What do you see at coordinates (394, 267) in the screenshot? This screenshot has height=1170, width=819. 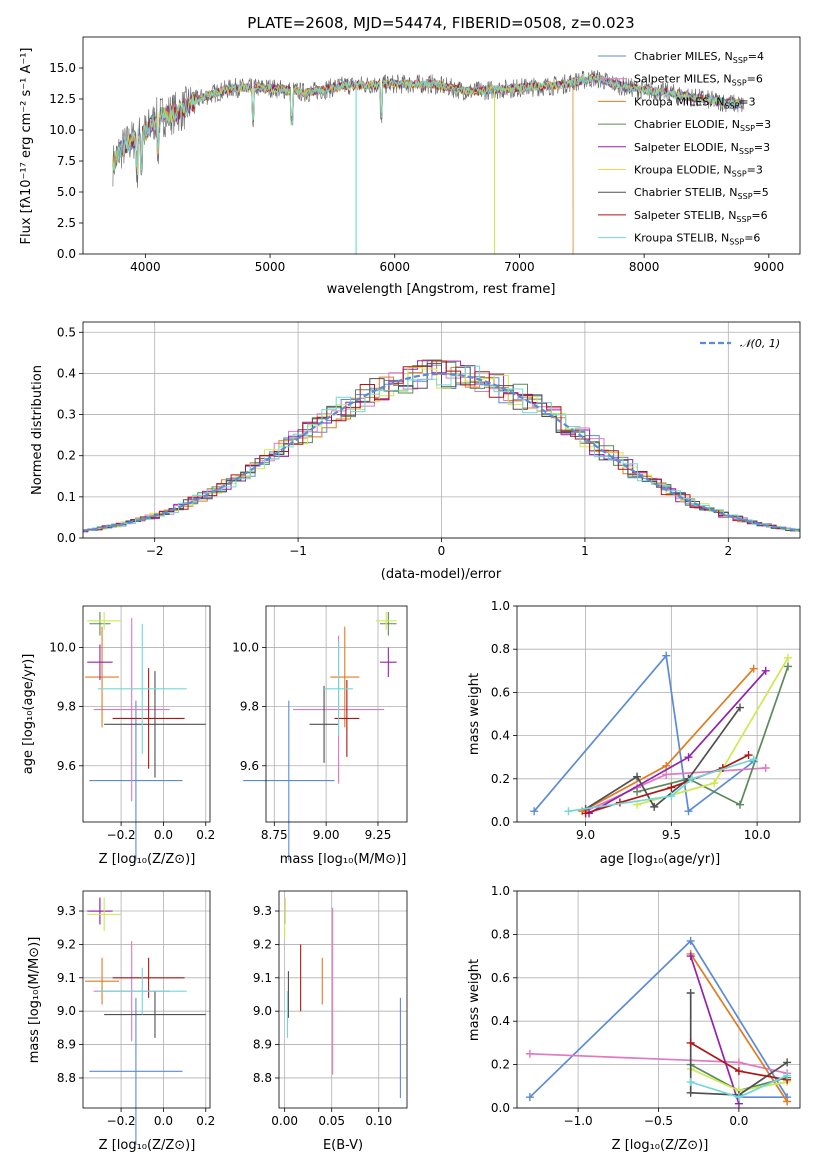 I see `x-tick-label: 6000` at bounding box center [394, 267].